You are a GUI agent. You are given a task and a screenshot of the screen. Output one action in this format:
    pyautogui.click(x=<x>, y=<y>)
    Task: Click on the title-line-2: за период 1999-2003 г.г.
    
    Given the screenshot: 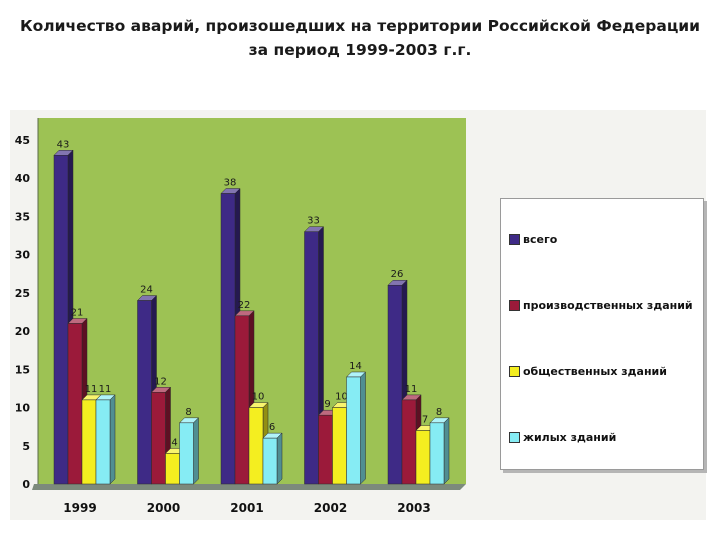 What is the action you would take?
    pyautogui.click(x=360, y=50)
    